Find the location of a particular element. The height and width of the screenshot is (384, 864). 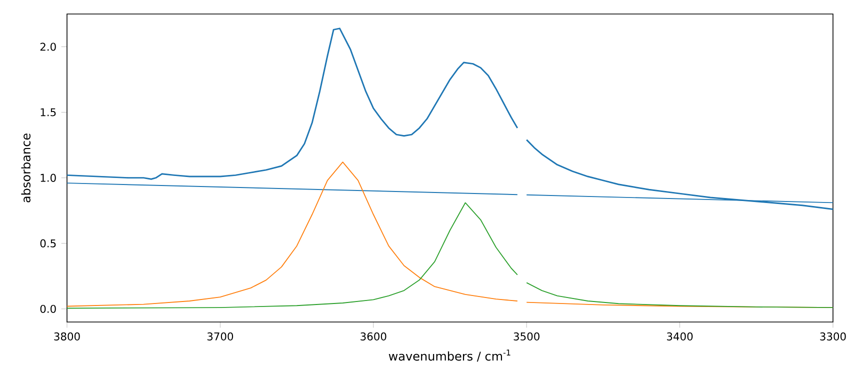

x-tick-label: 3500 is located at coordinates (527, 336).